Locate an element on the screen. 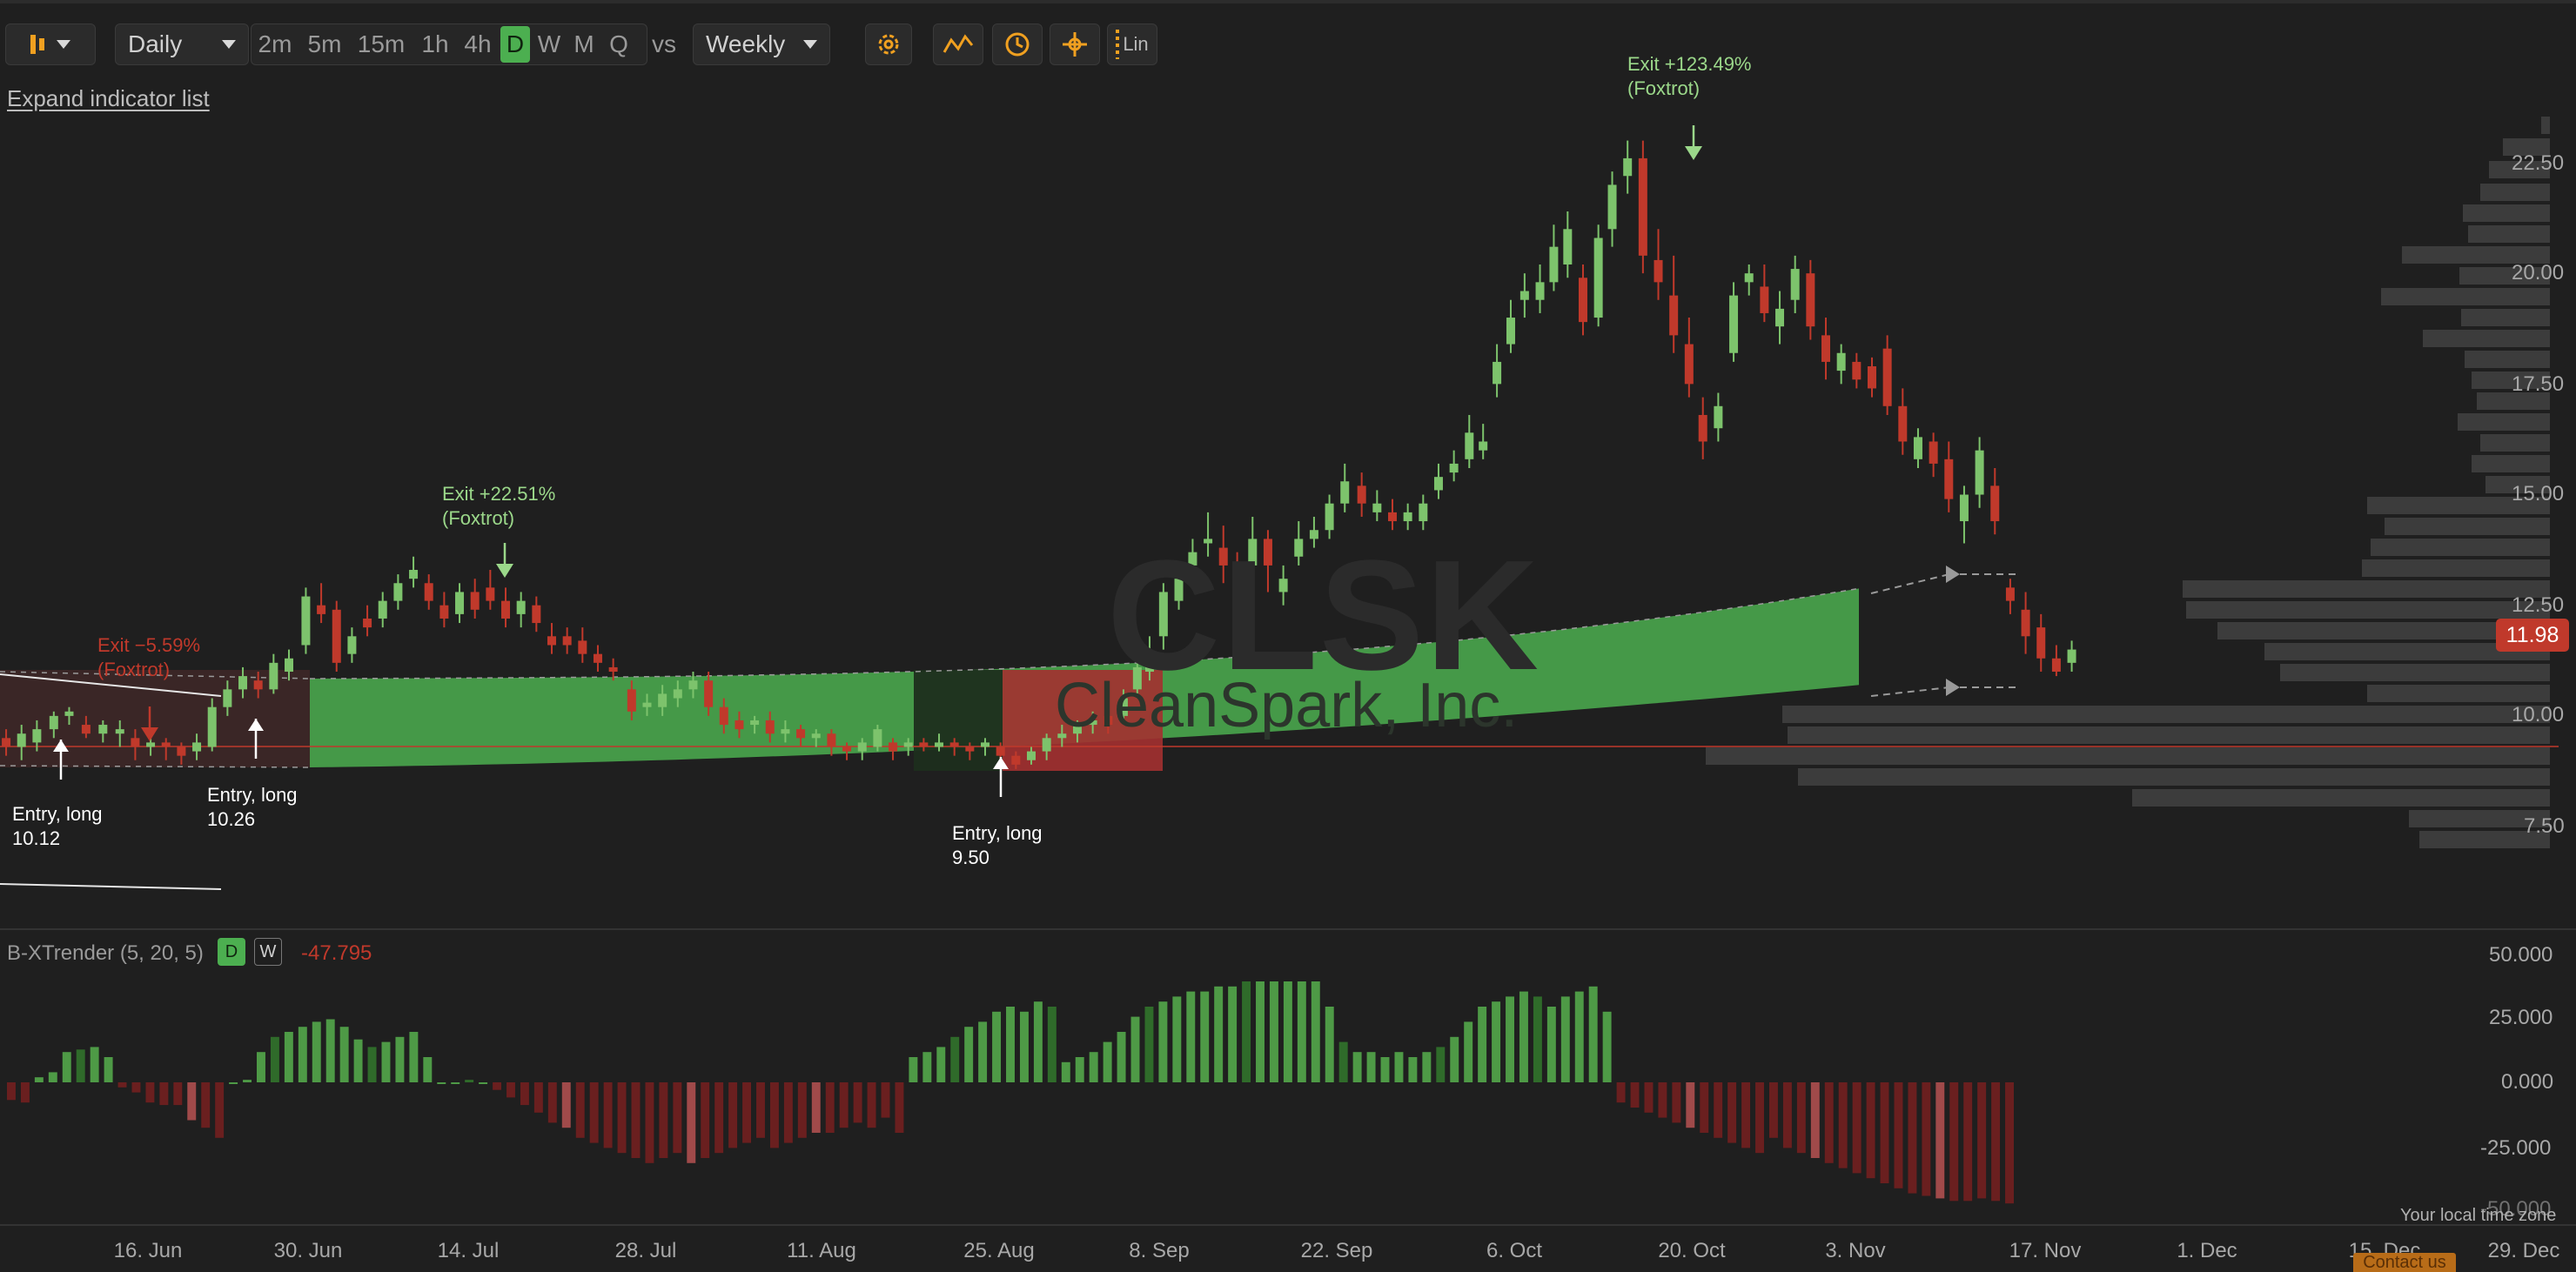 The width and height of the screenshot is (2576, 1272). interval-select: Daily is located at coordinates (182, 44).